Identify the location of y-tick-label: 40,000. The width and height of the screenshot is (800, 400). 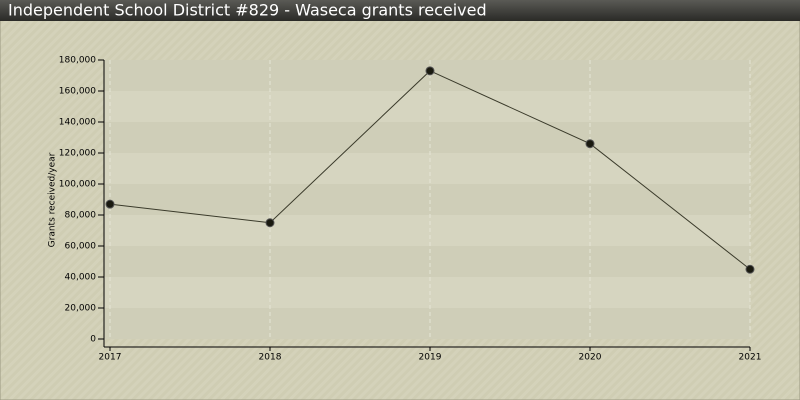
(81, 278).